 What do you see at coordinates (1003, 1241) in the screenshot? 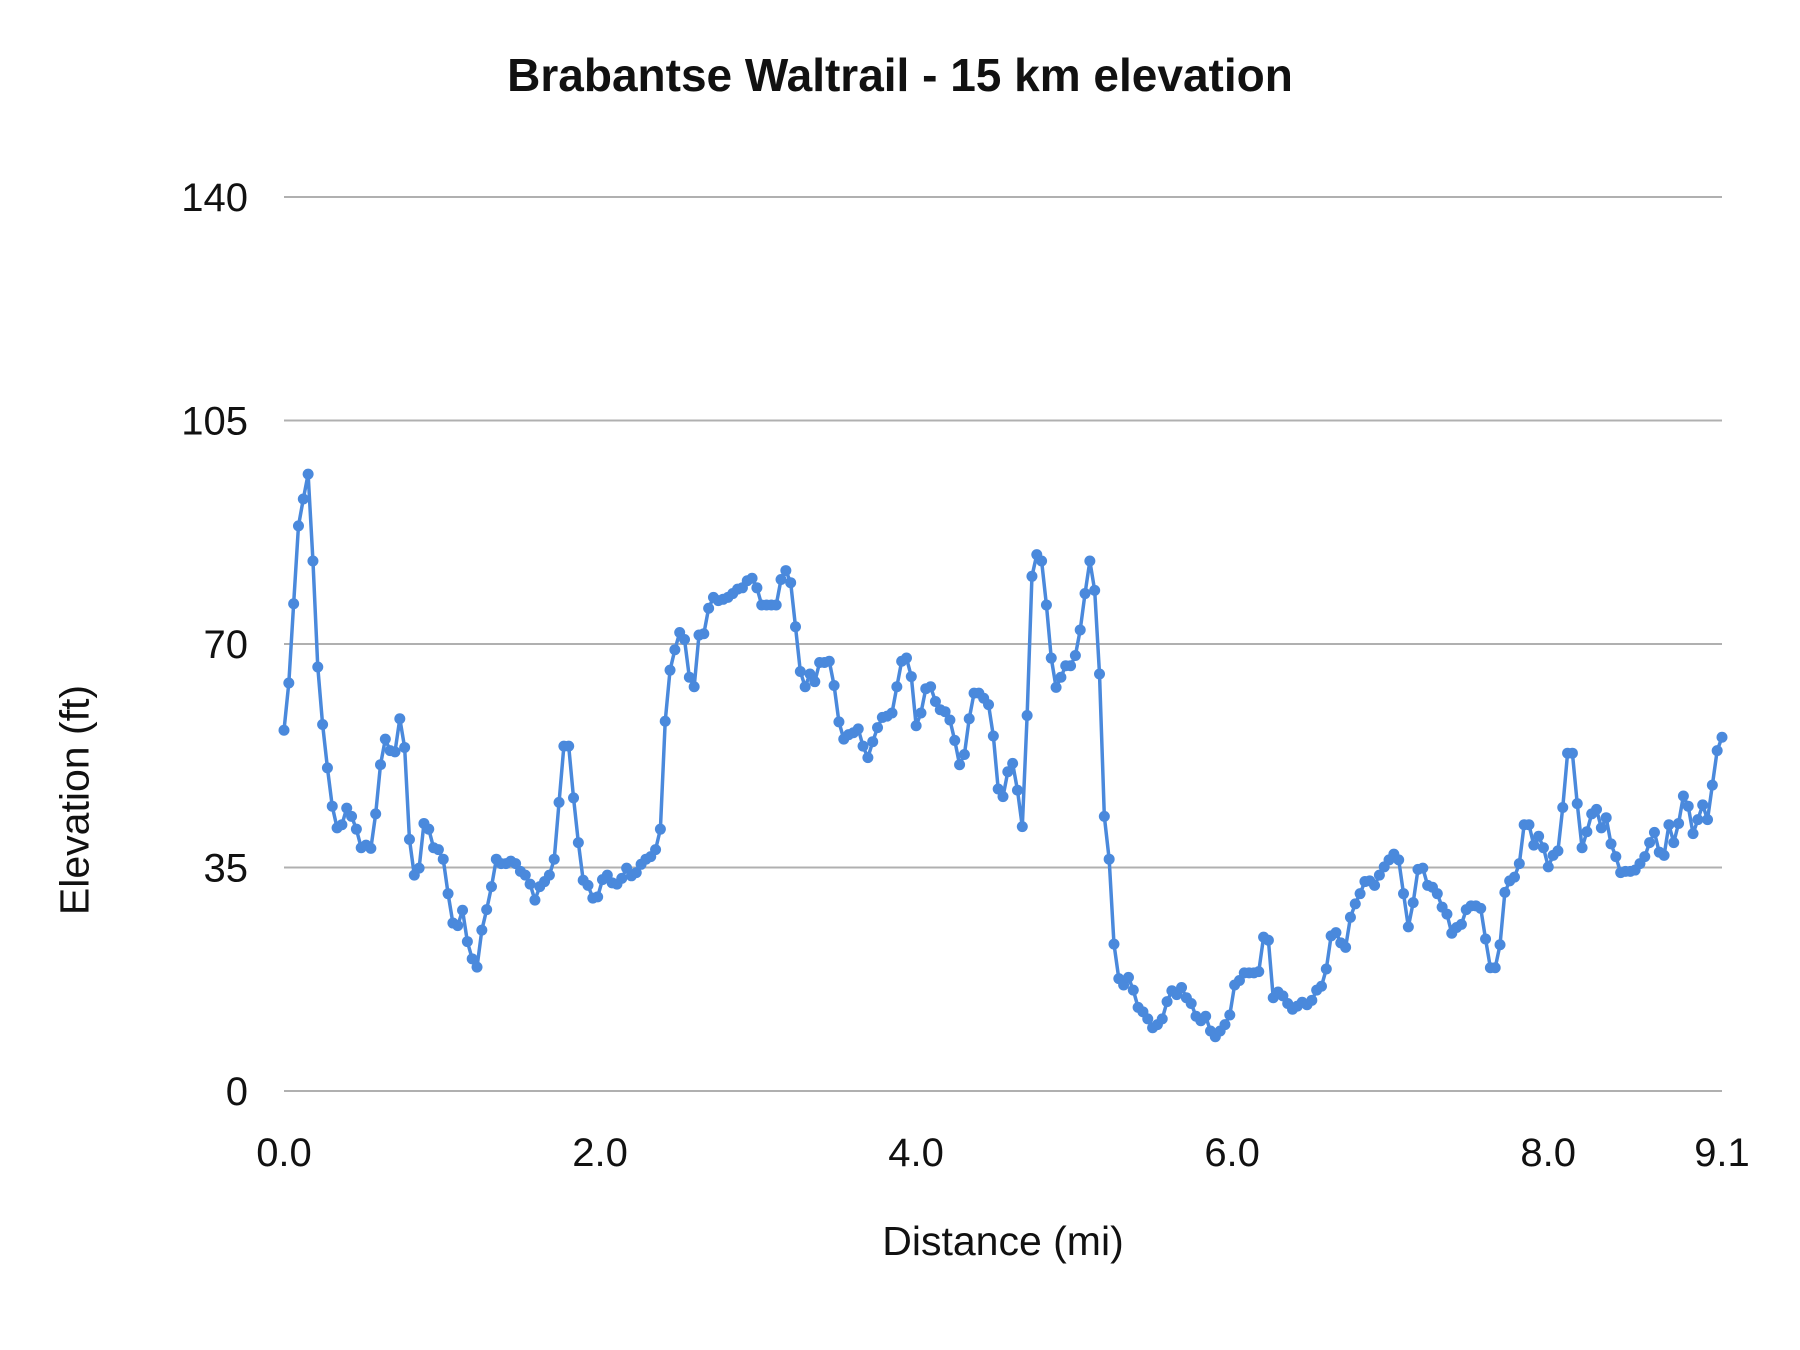
I see `x-axis-label: Distance (mi)` at bounding box center [1003, 1241].